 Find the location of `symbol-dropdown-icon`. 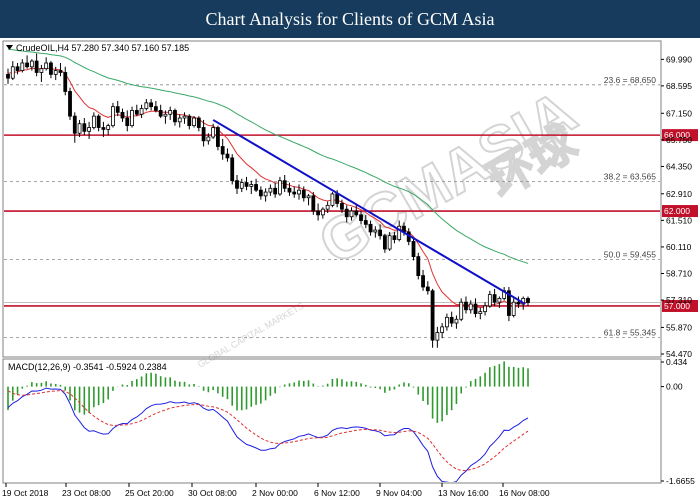

symbol-dropdown-icon is located at coordinates (9, 47).